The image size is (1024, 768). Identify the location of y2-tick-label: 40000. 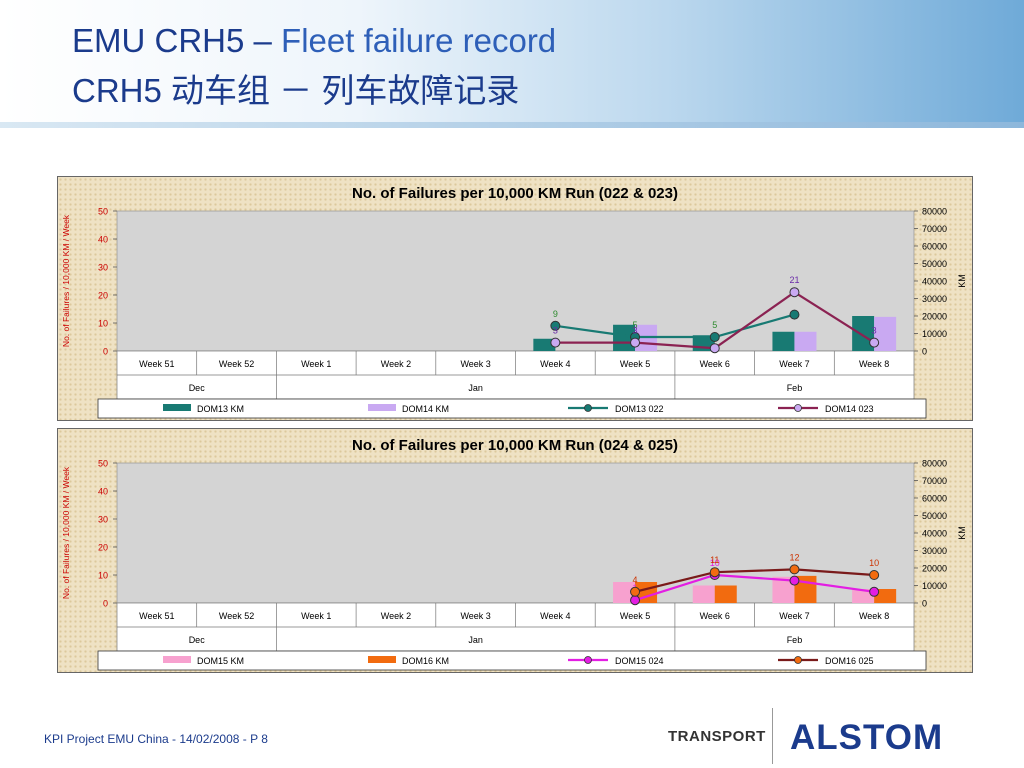
(934, 282).